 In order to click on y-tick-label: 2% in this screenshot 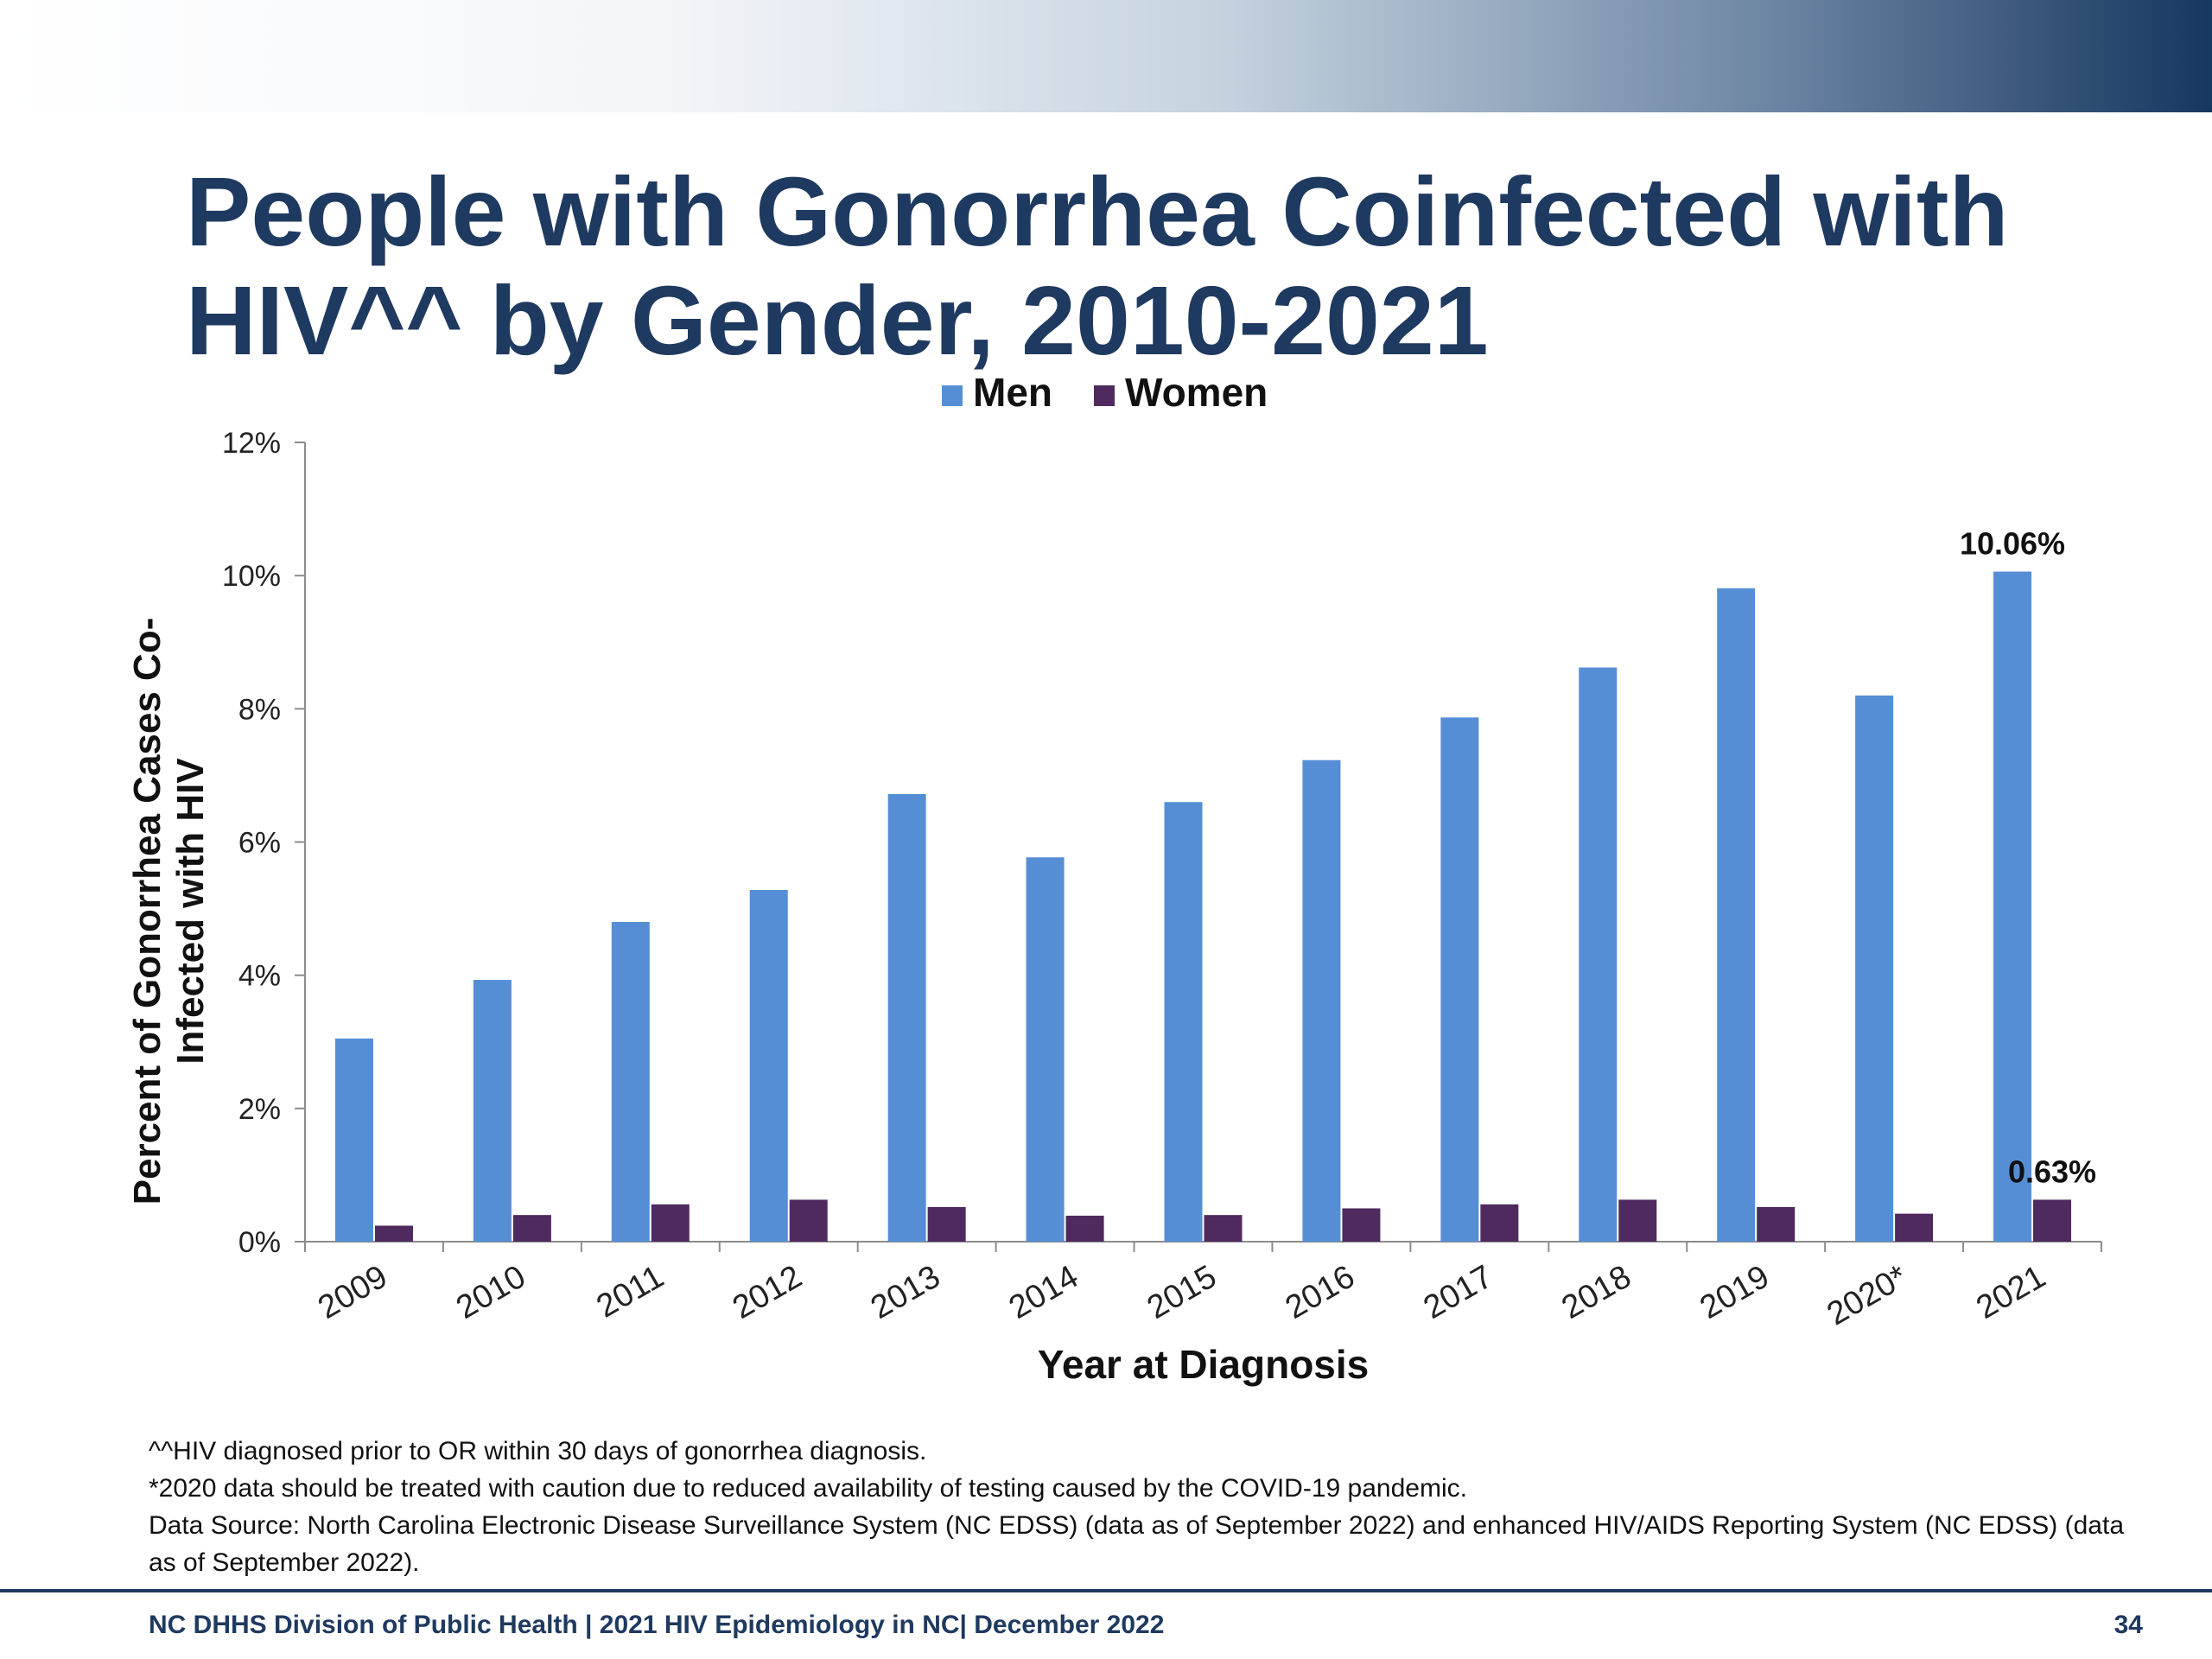, I will do `click(259, 1109)`.